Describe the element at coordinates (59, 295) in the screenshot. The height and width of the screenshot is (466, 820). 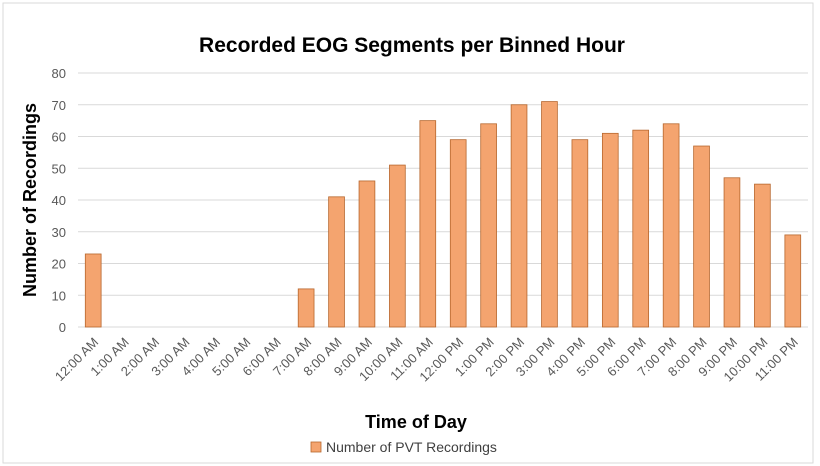
I see `y-tick-label: 10` at that location.